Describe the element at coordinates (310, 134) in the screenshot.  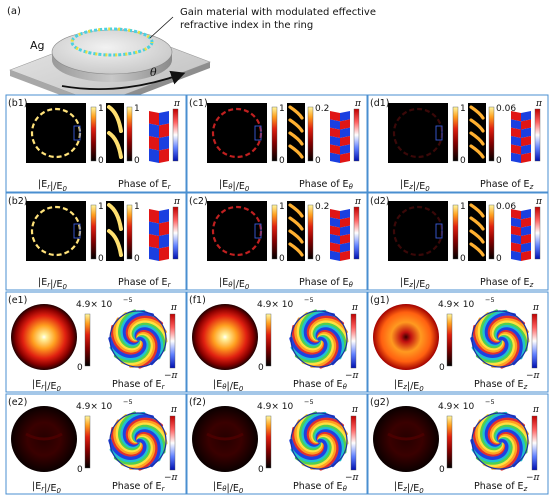
I see `zoom-colorbar` at that location.